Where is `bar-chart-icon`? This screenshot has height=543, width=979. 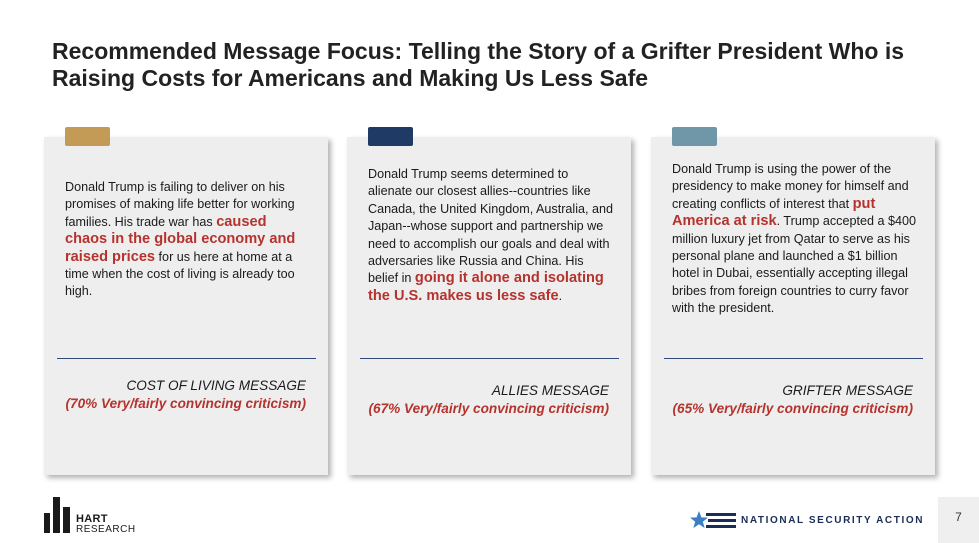 bar-chart-icon is located at coordinates (57, 515).